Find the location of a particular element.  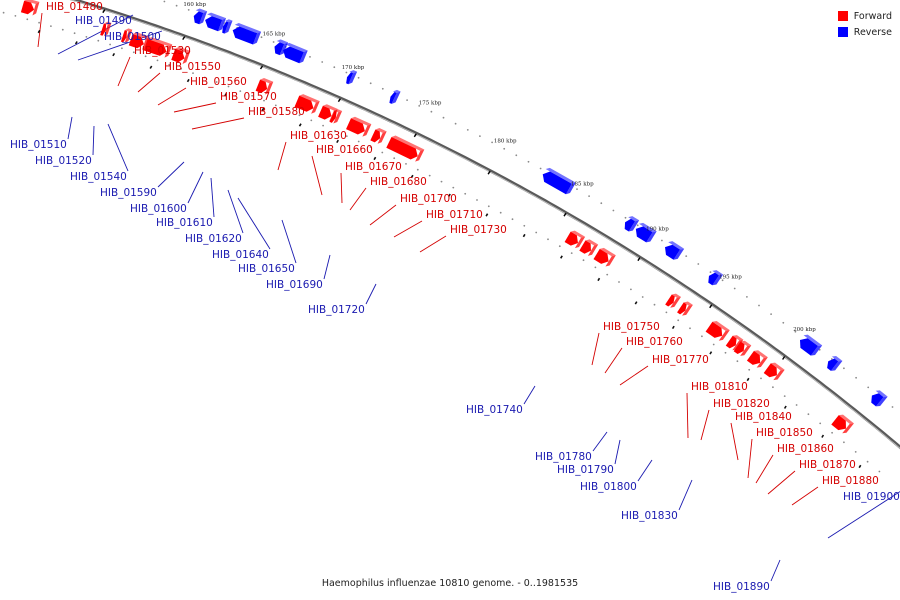

gene-label: HIB_01580 is located at coordinates (276, 112).